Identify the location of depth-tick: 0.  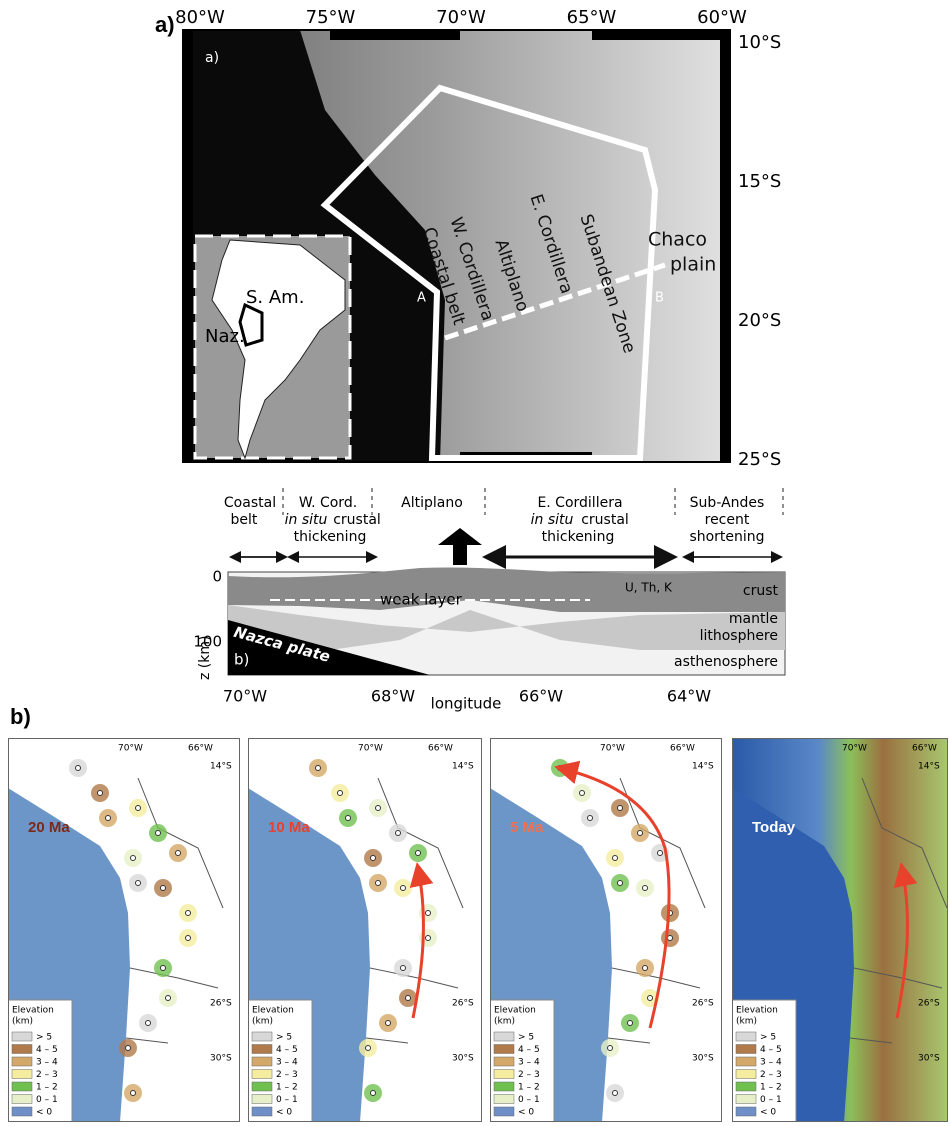
(217, 577).